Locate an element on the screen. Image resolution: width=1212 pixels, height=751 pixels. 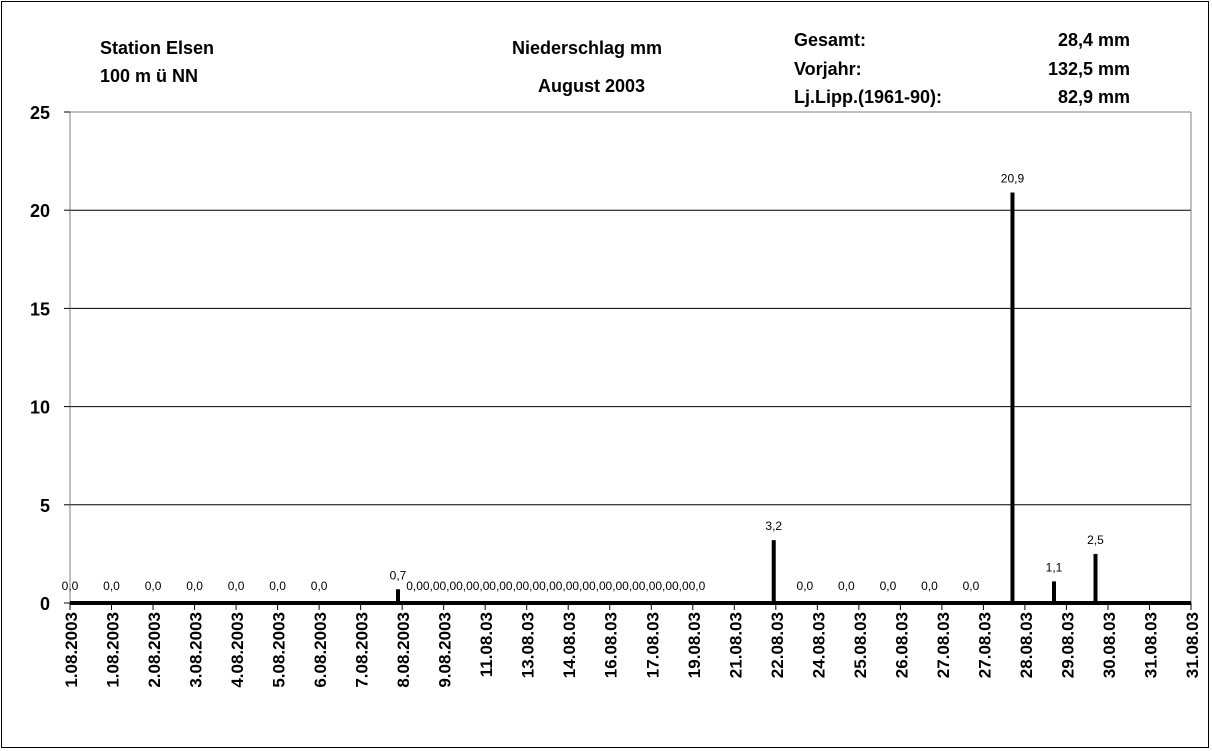
x-tick-label: 4.08.2003 is located at coordinates (237, 650).